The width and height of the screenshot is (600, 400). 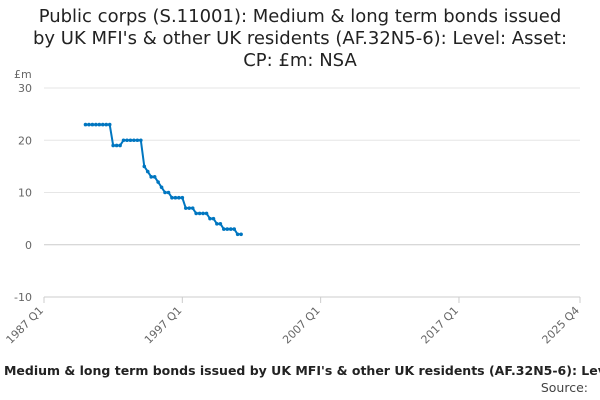 What do you see at coordinates (25, 140) in the screenshot?
I see `y-tick-label: 20` at bounding box center [25, 140].